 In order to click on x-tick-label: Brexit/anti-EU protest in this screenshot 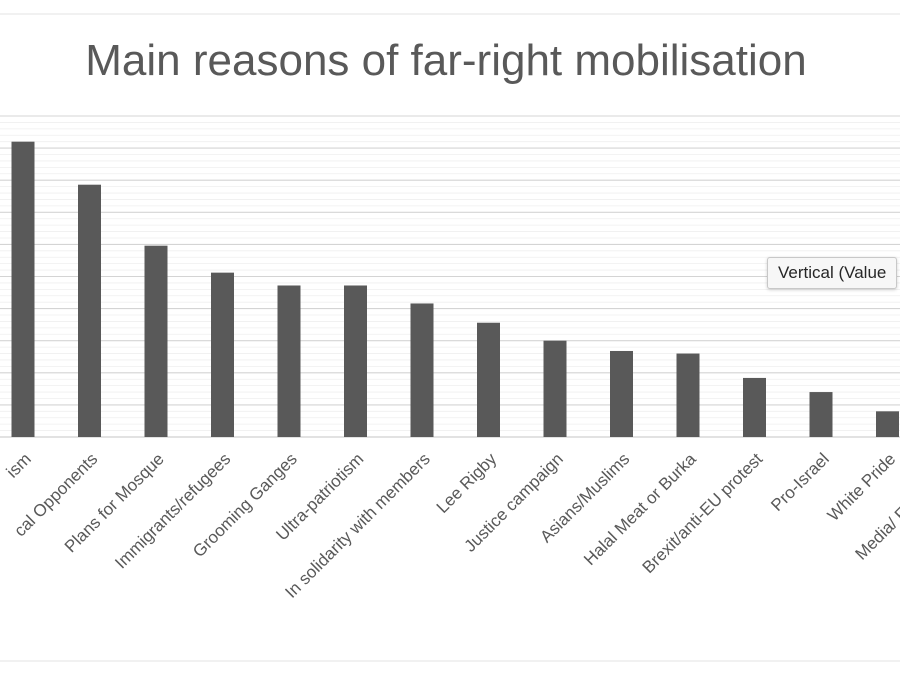, I will do `click(703, 513)`.